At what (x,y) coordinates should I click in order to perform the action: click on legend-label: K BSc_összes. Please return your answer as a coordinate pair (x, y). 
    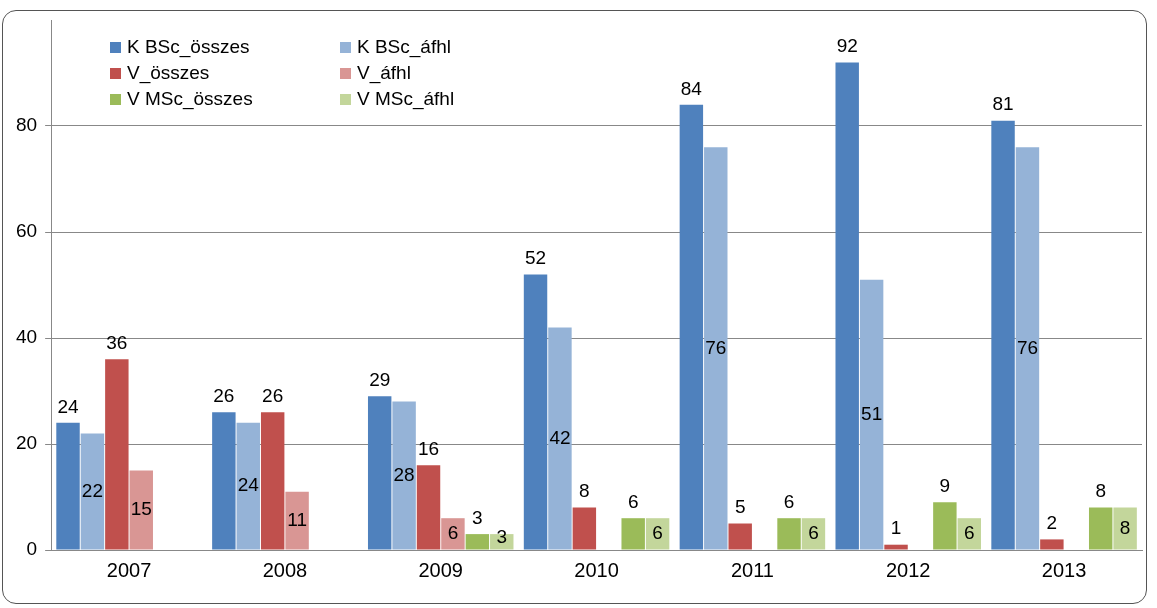
    Looking at the image, I should click on (188, 47).